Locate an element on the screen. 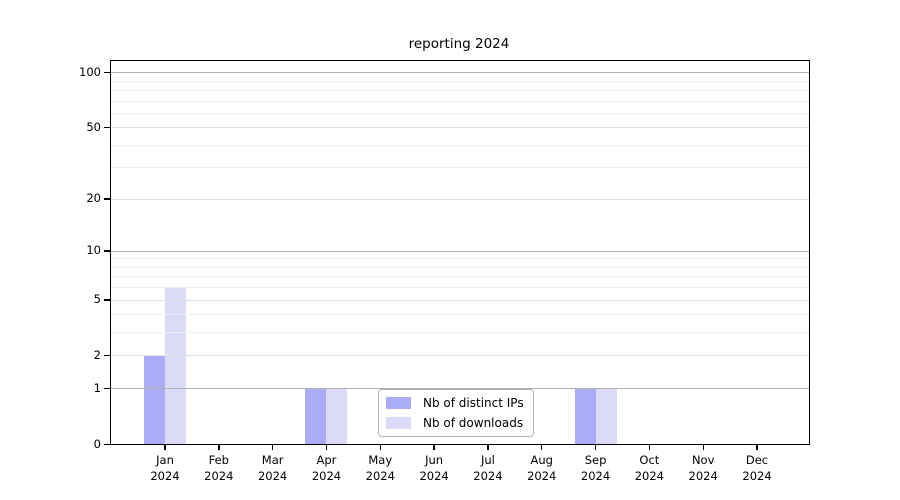  y-tick-label: 100 is located at coordinates (90, 71).